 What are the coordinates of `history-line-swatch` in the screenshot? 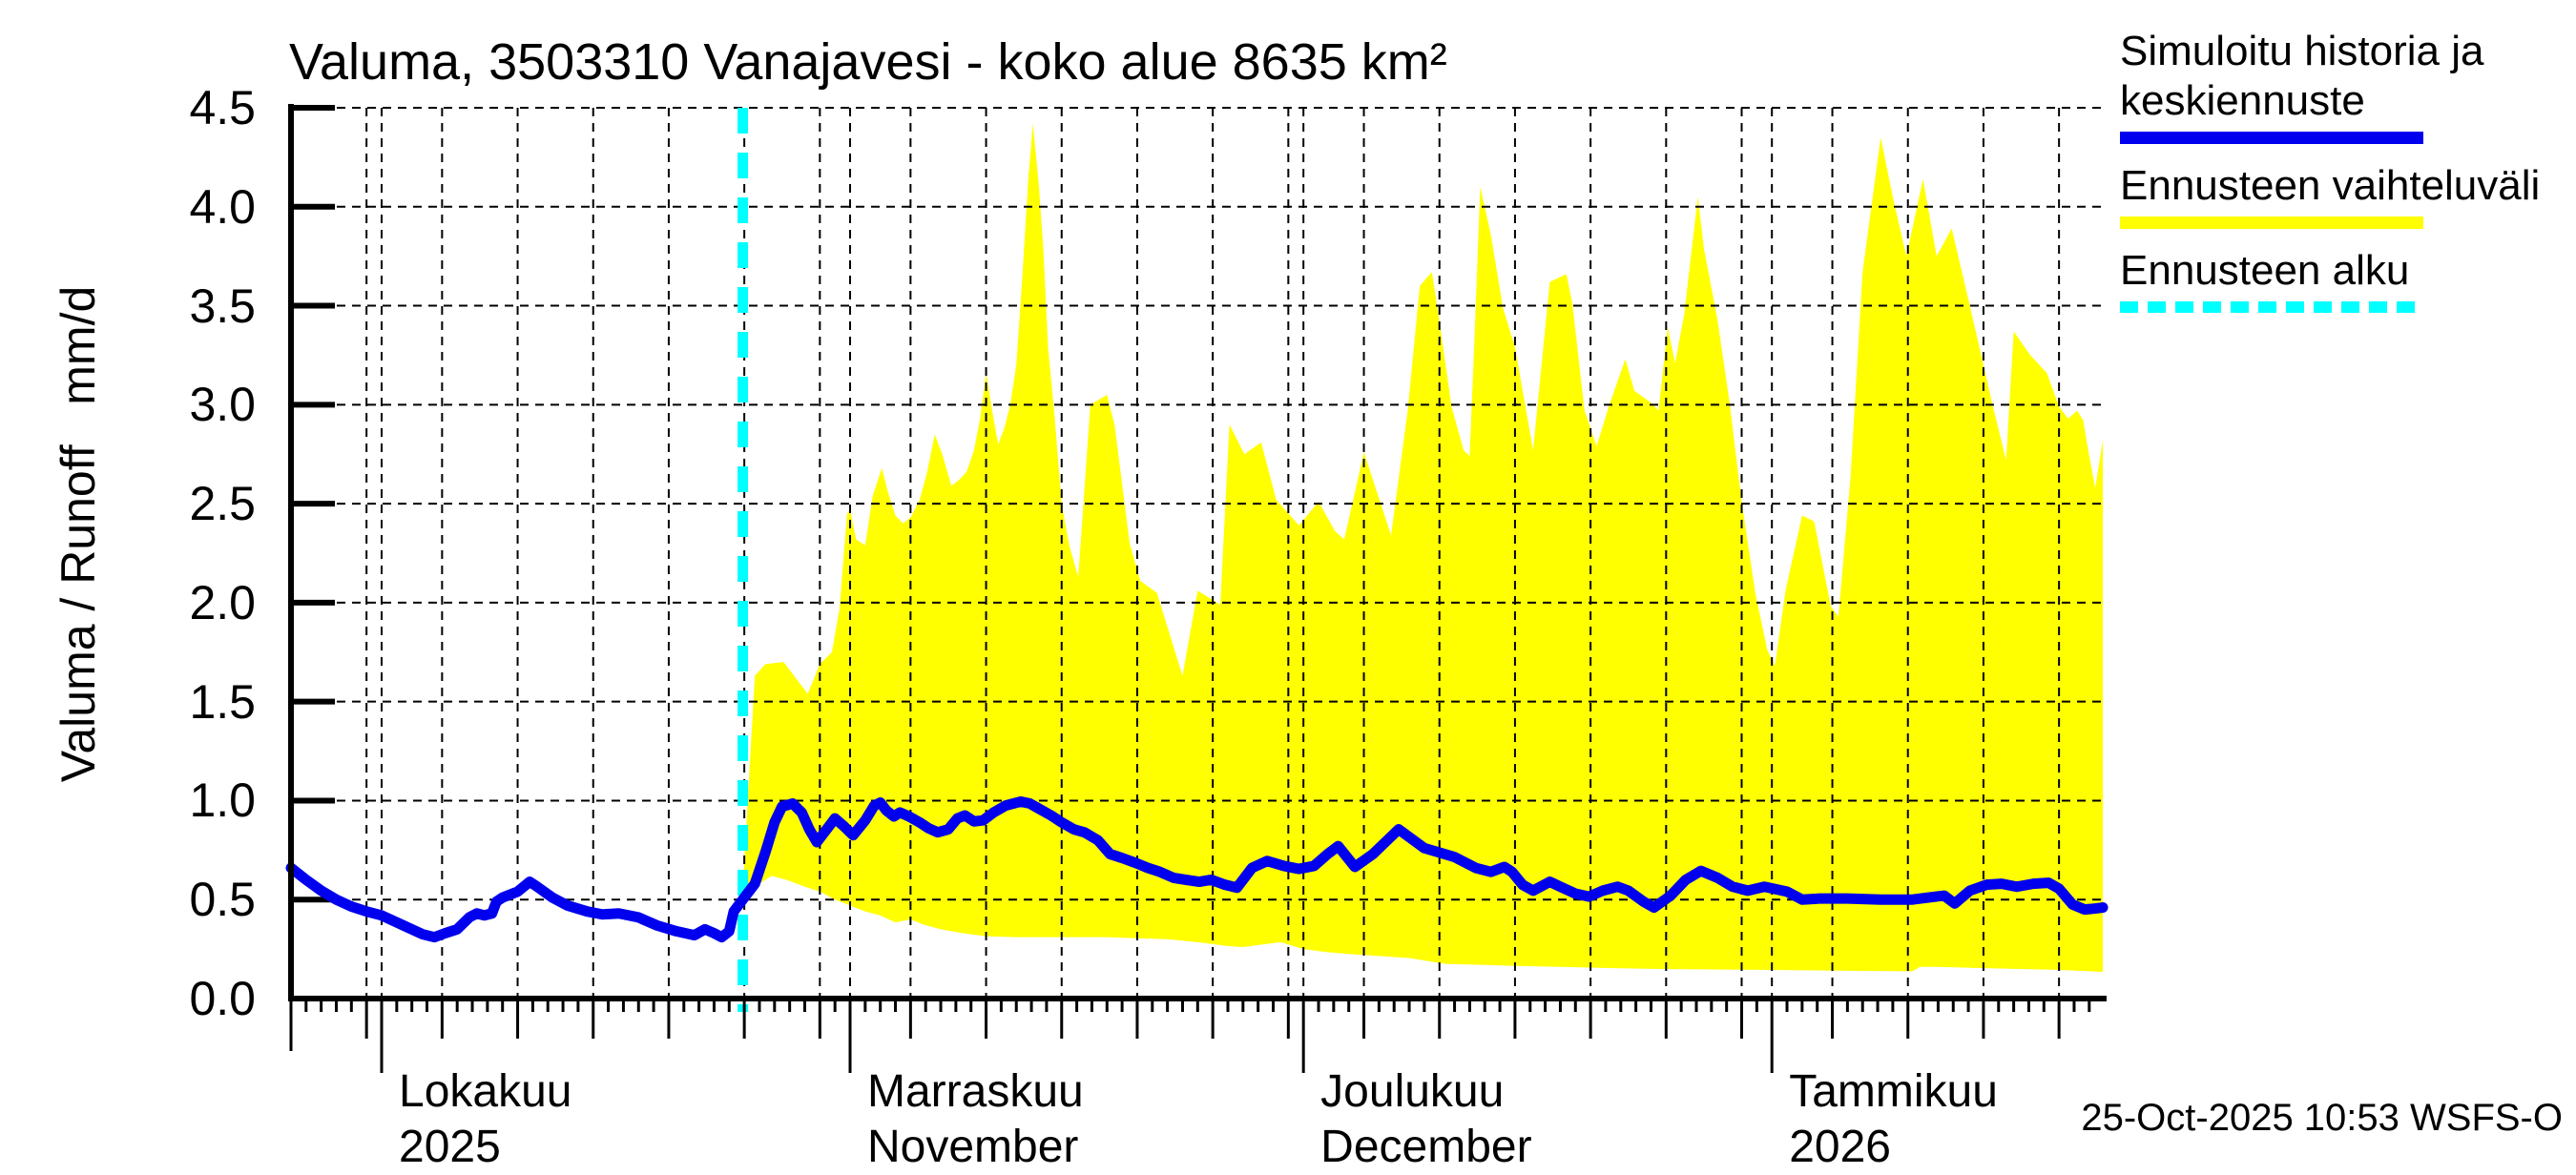 It's located at (2271, 138).